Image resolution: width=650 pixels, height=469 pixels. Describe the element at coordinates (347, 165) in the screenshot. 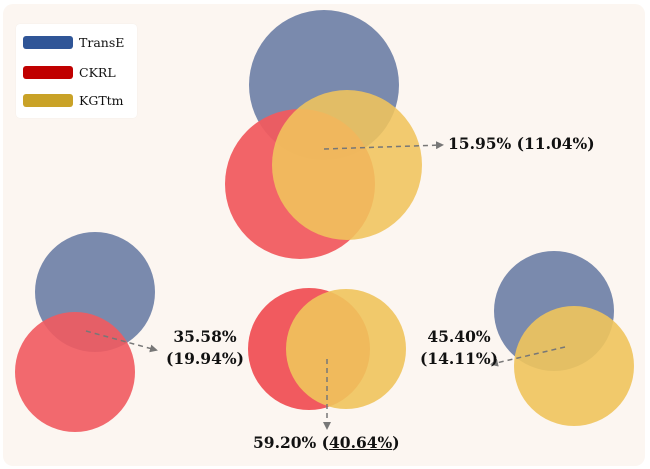

I see `kgttm-circle-top` at that location.